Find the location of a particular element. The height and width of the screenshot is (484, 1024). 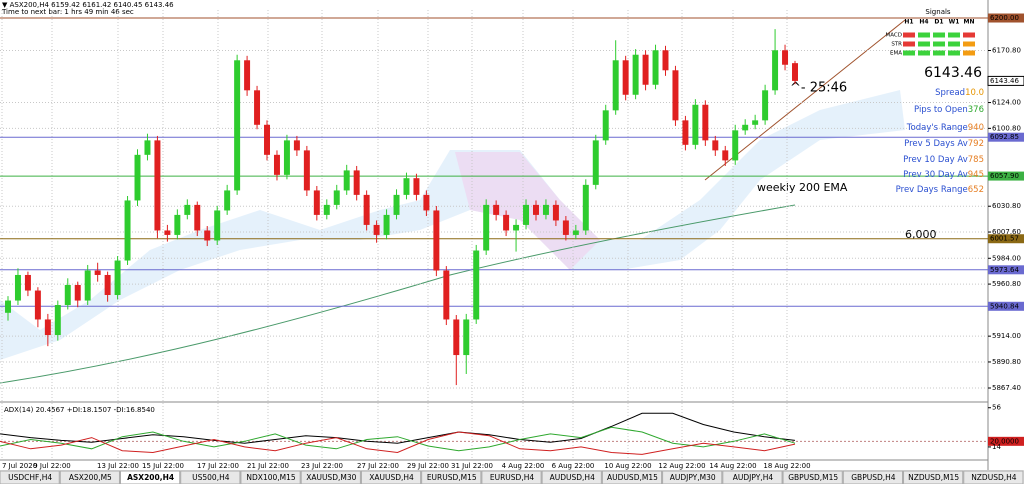

signals-title: Signals is located at coordinates (938, 12).